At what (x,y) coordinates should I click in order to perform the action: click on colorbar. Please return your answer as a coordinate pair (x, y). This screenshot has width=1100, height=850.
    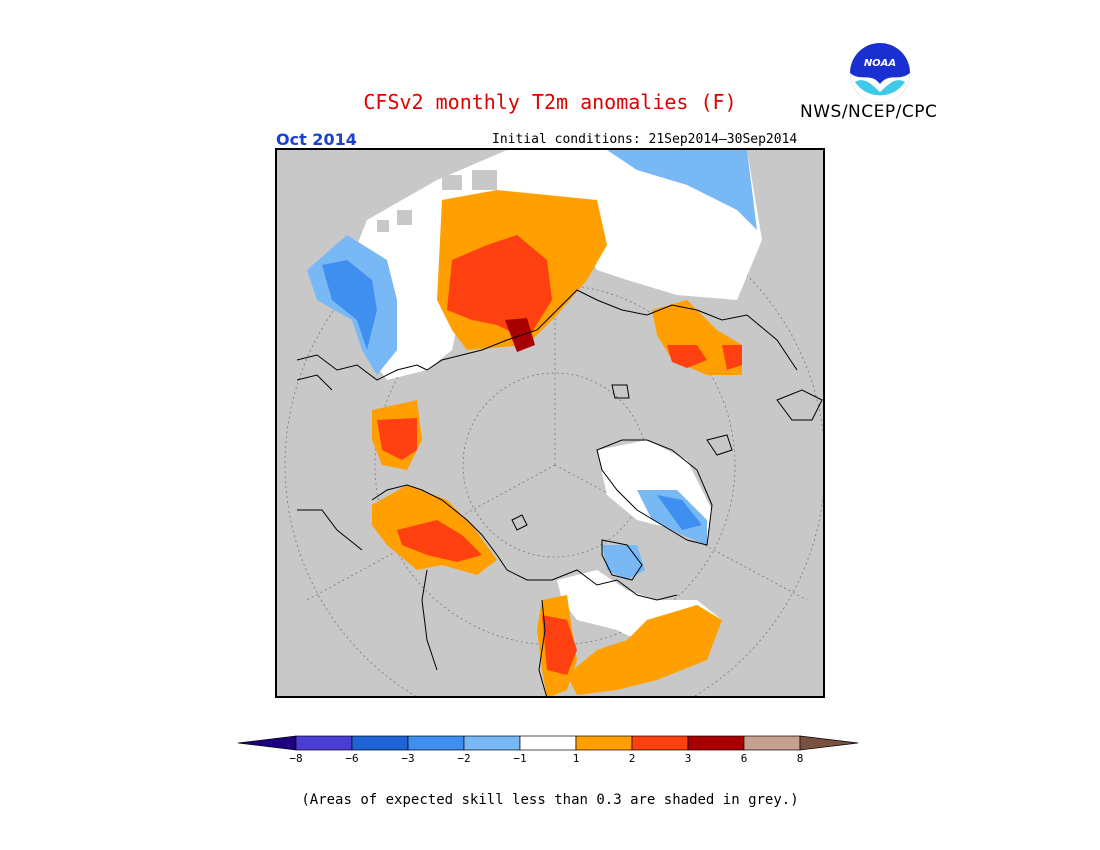
    Looking at the image, I should click on (548, 743).